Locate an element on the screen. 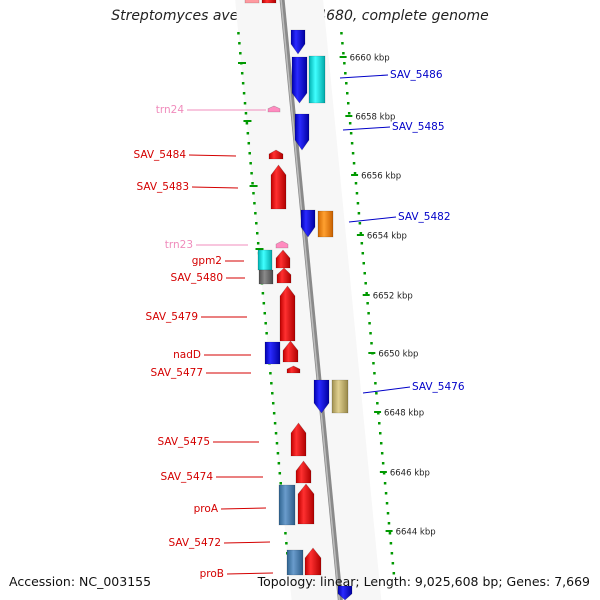 The image size is (600, 600). gene-label-sav_5483: SAV_5483 is located at coordinates (162, 187).